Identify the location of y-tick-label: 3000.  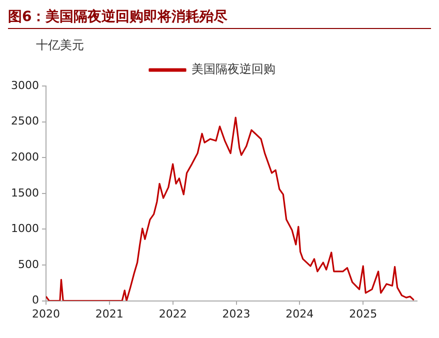
(24, 85).